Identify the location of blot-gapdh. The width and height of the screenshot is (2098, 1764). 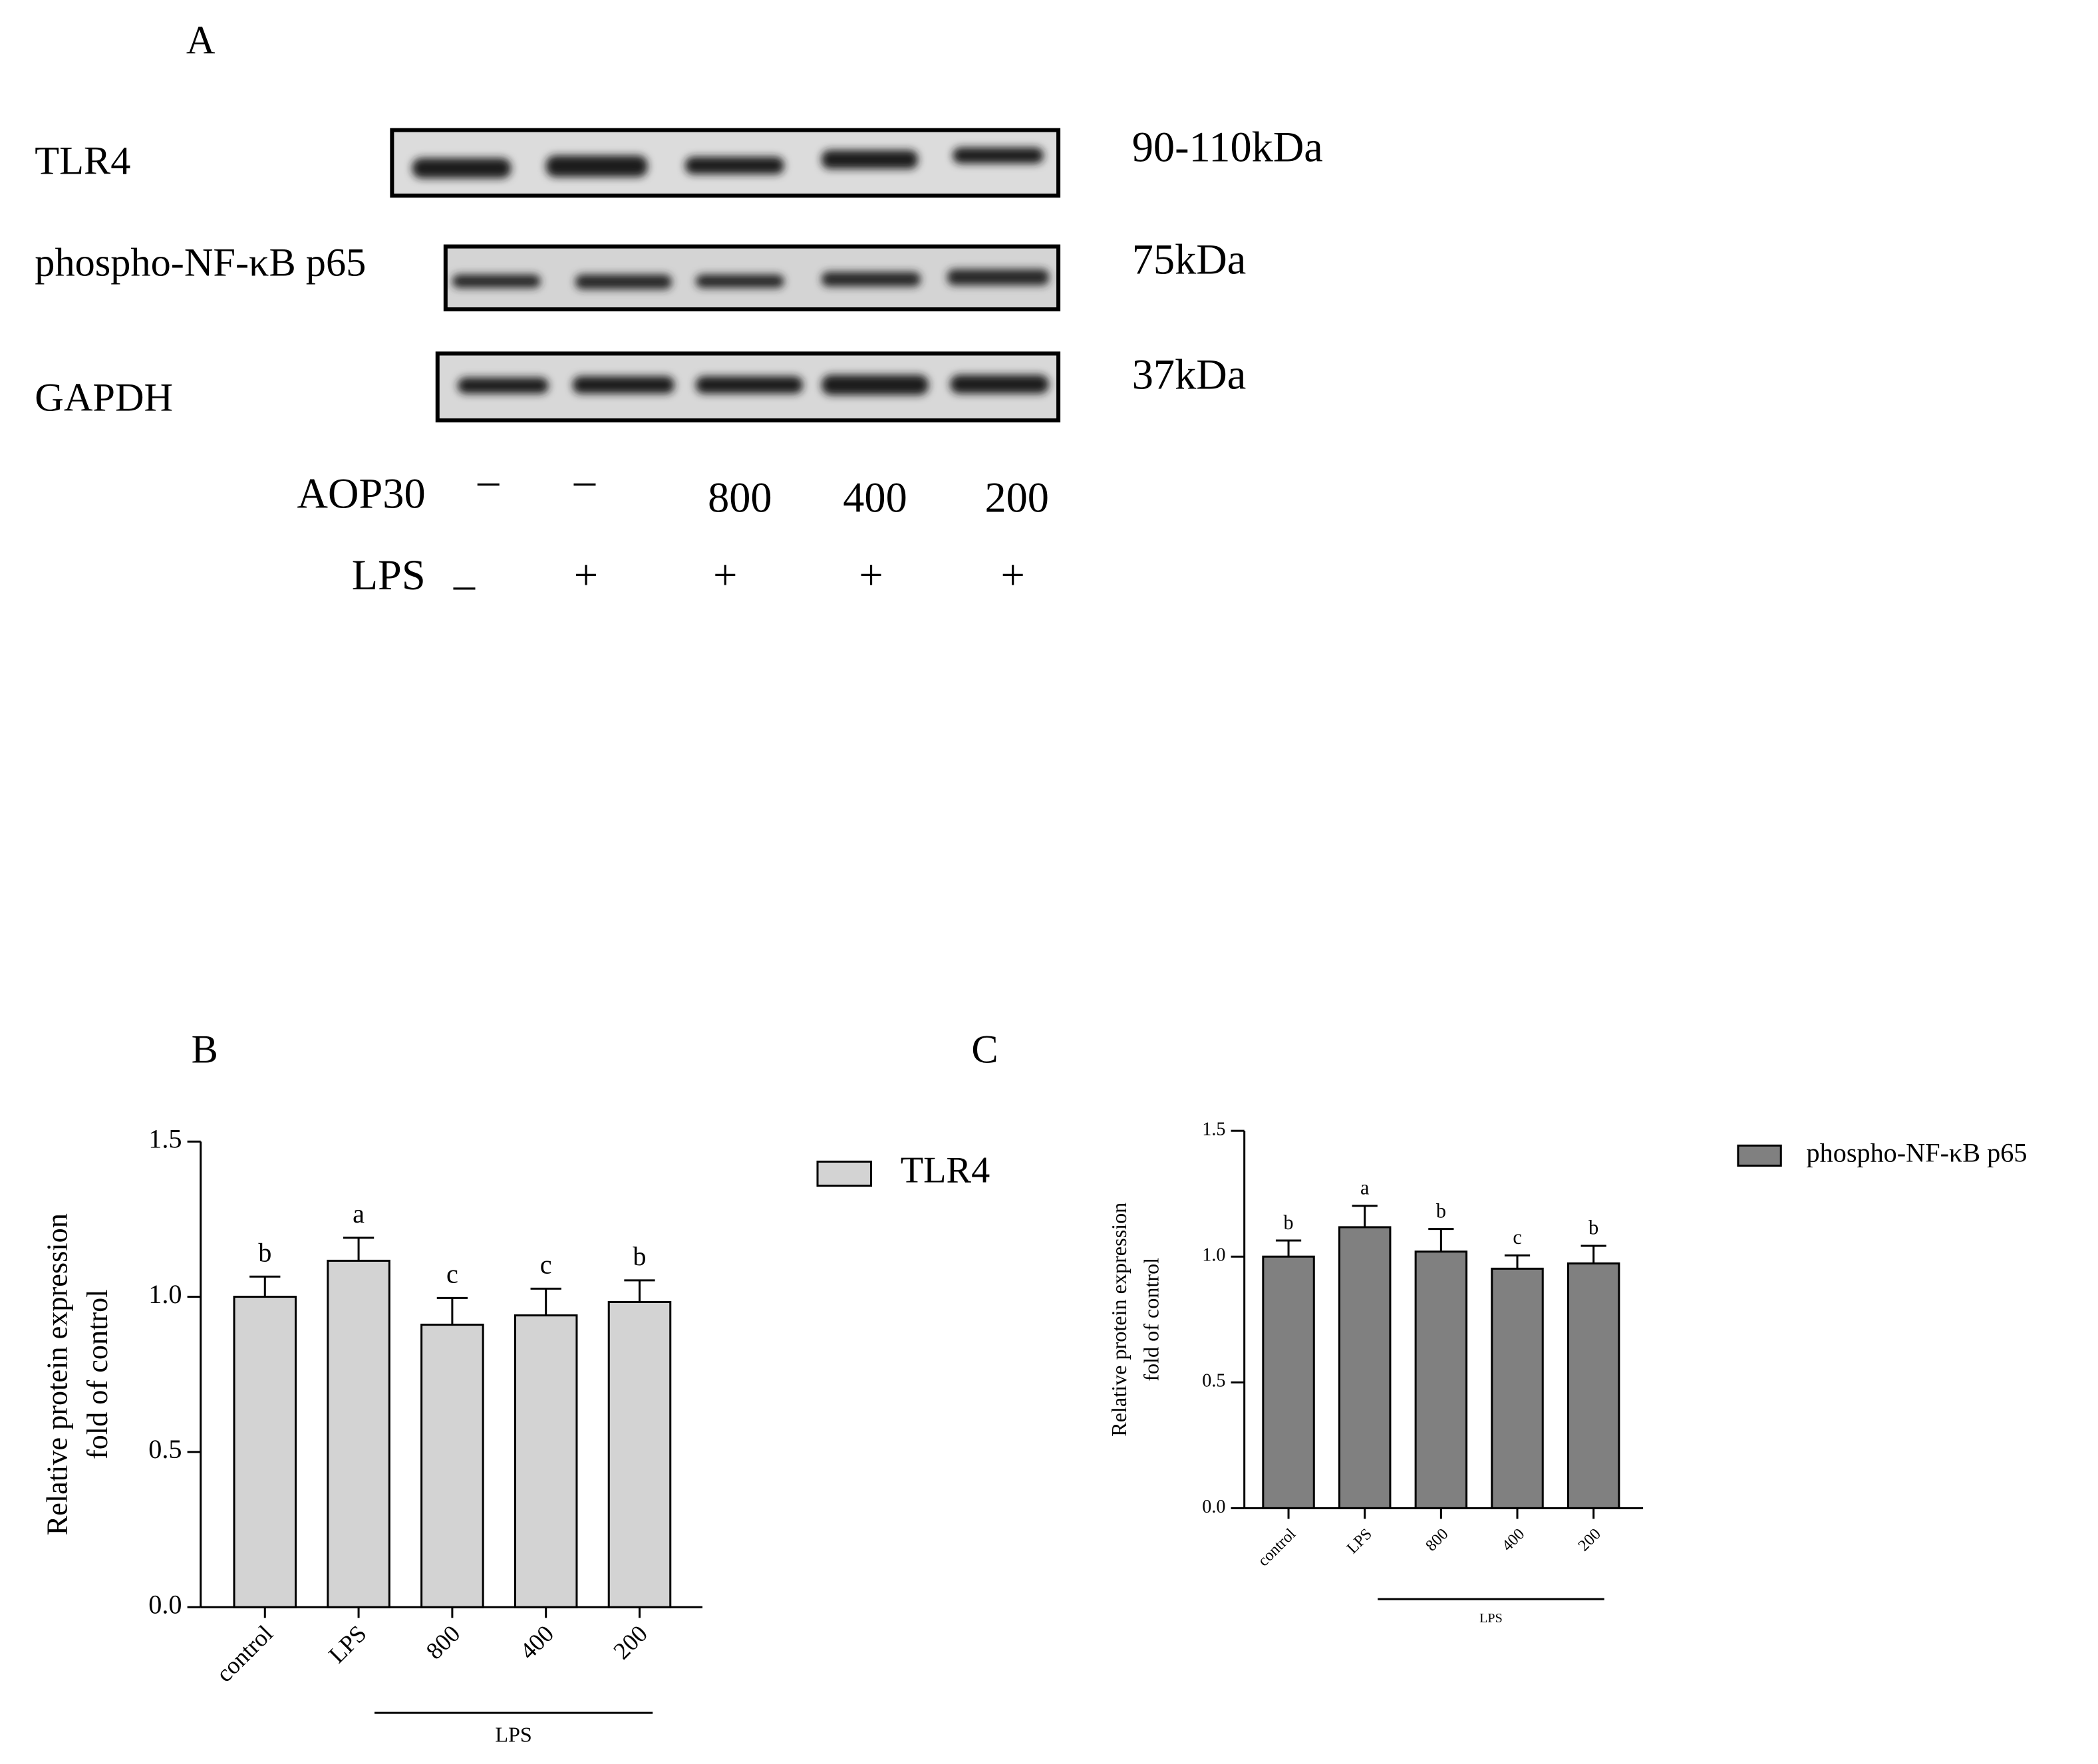
(748, 387).